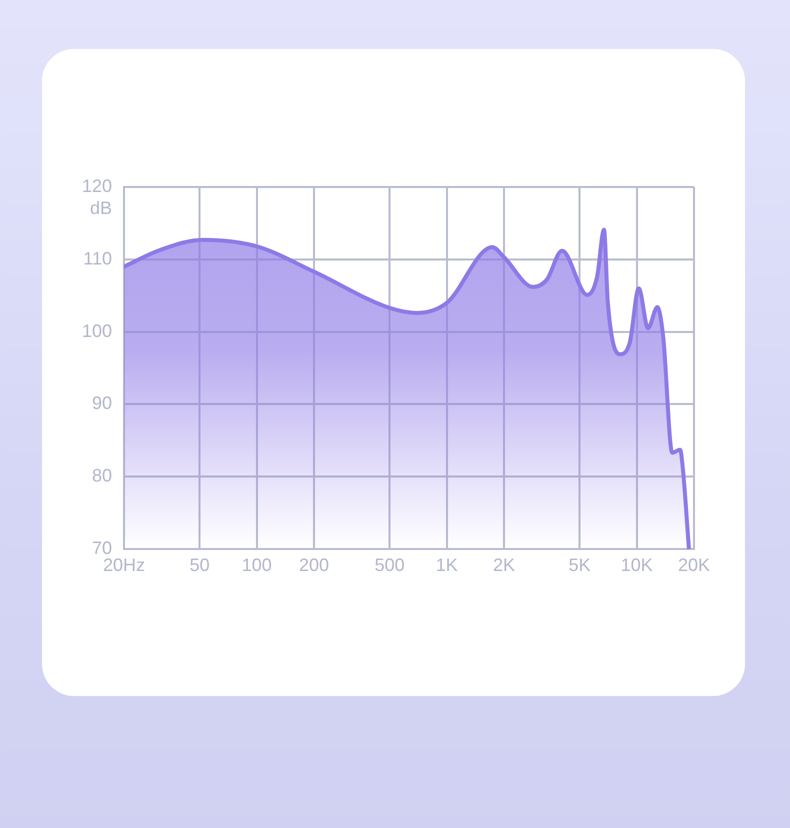 This screenshot has width=790, height=828. Describe the element at coordinates (504, 564) in the screenshot. I see `x-tick-label: 2K` at that location.